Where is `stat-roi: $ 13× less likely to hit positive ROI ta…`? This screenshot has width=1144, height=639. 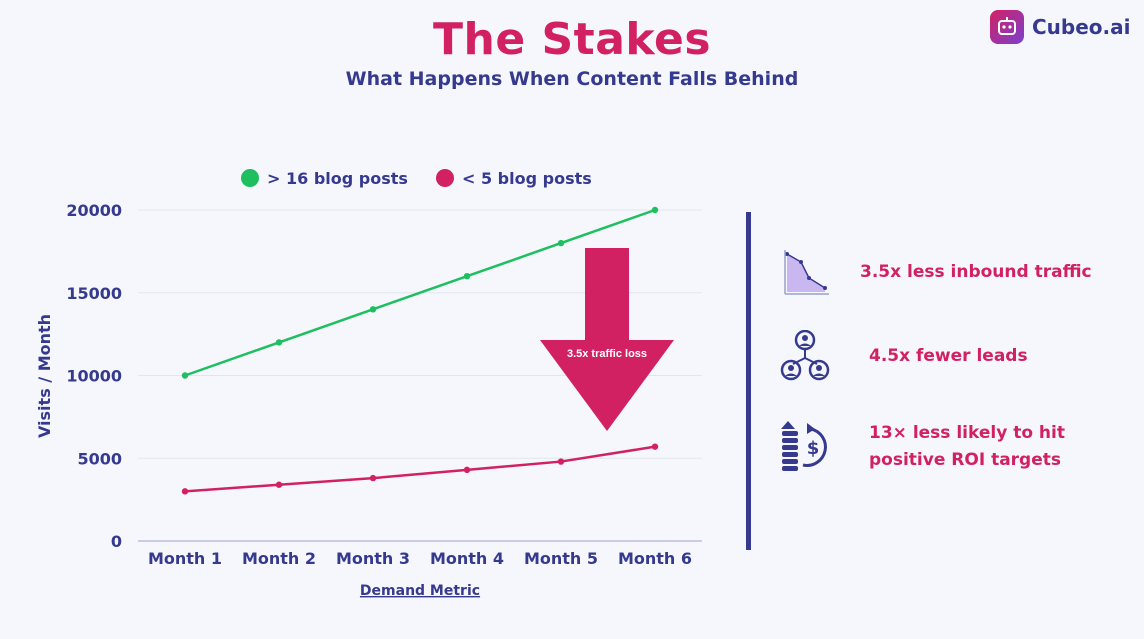
stat-roi: $ 13× less likely to hit positive ROI ta… is located at coordinates (922, 447).